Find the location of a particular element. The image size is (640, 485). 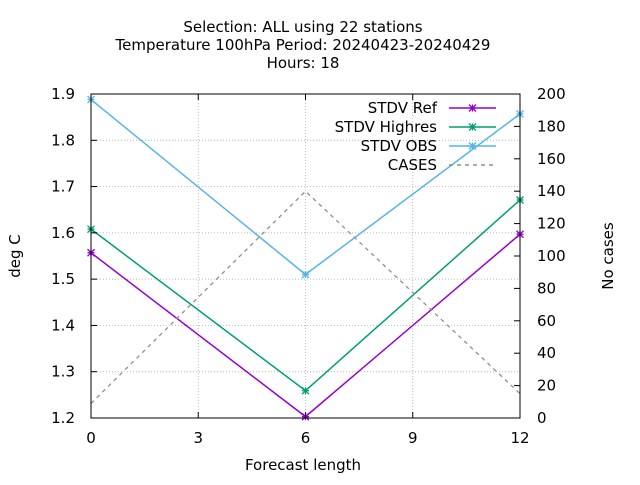

y-tick-label: 1.5 is located at coordinates (63, 279).